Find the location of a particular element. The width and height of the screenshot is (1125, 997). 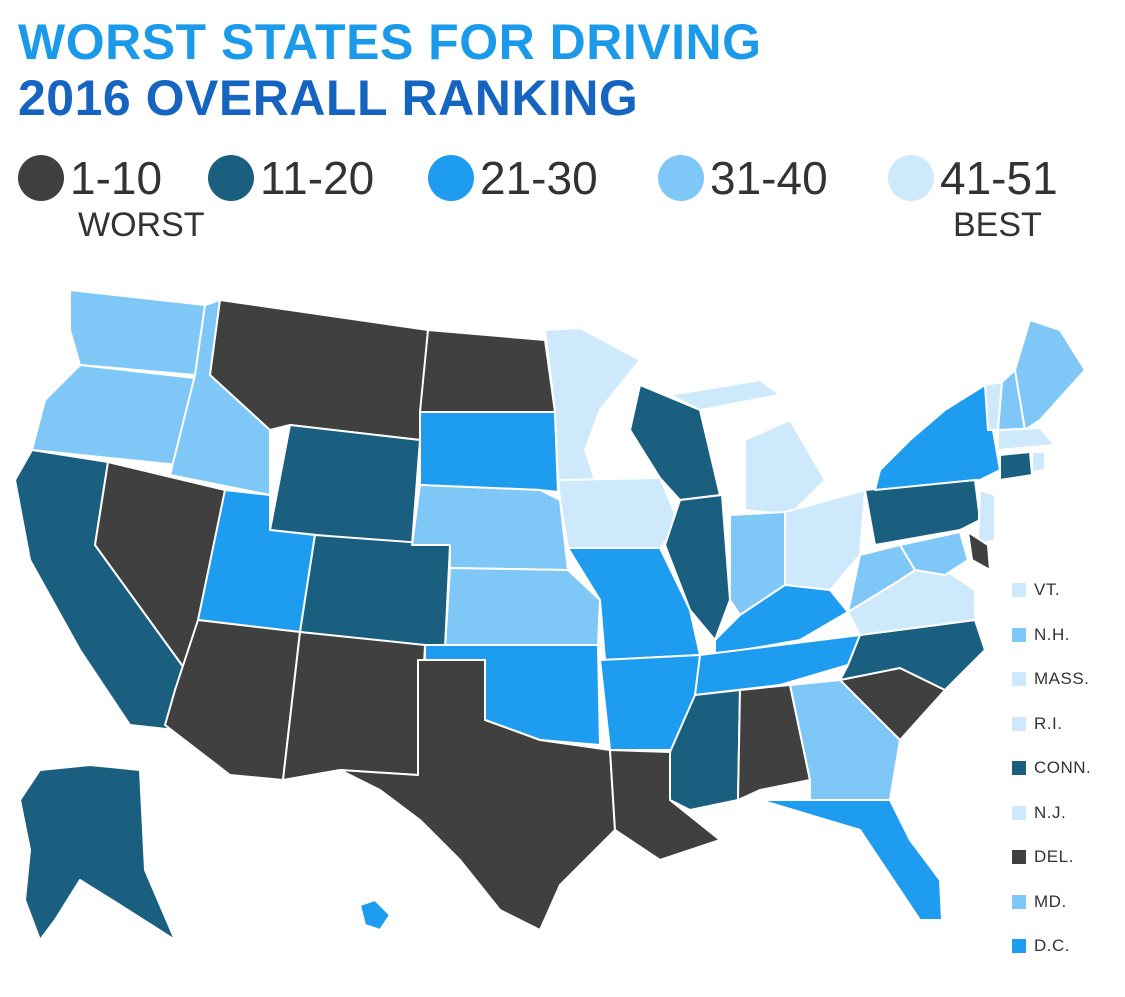

state-hawaii is located at coordinates (375, 915).